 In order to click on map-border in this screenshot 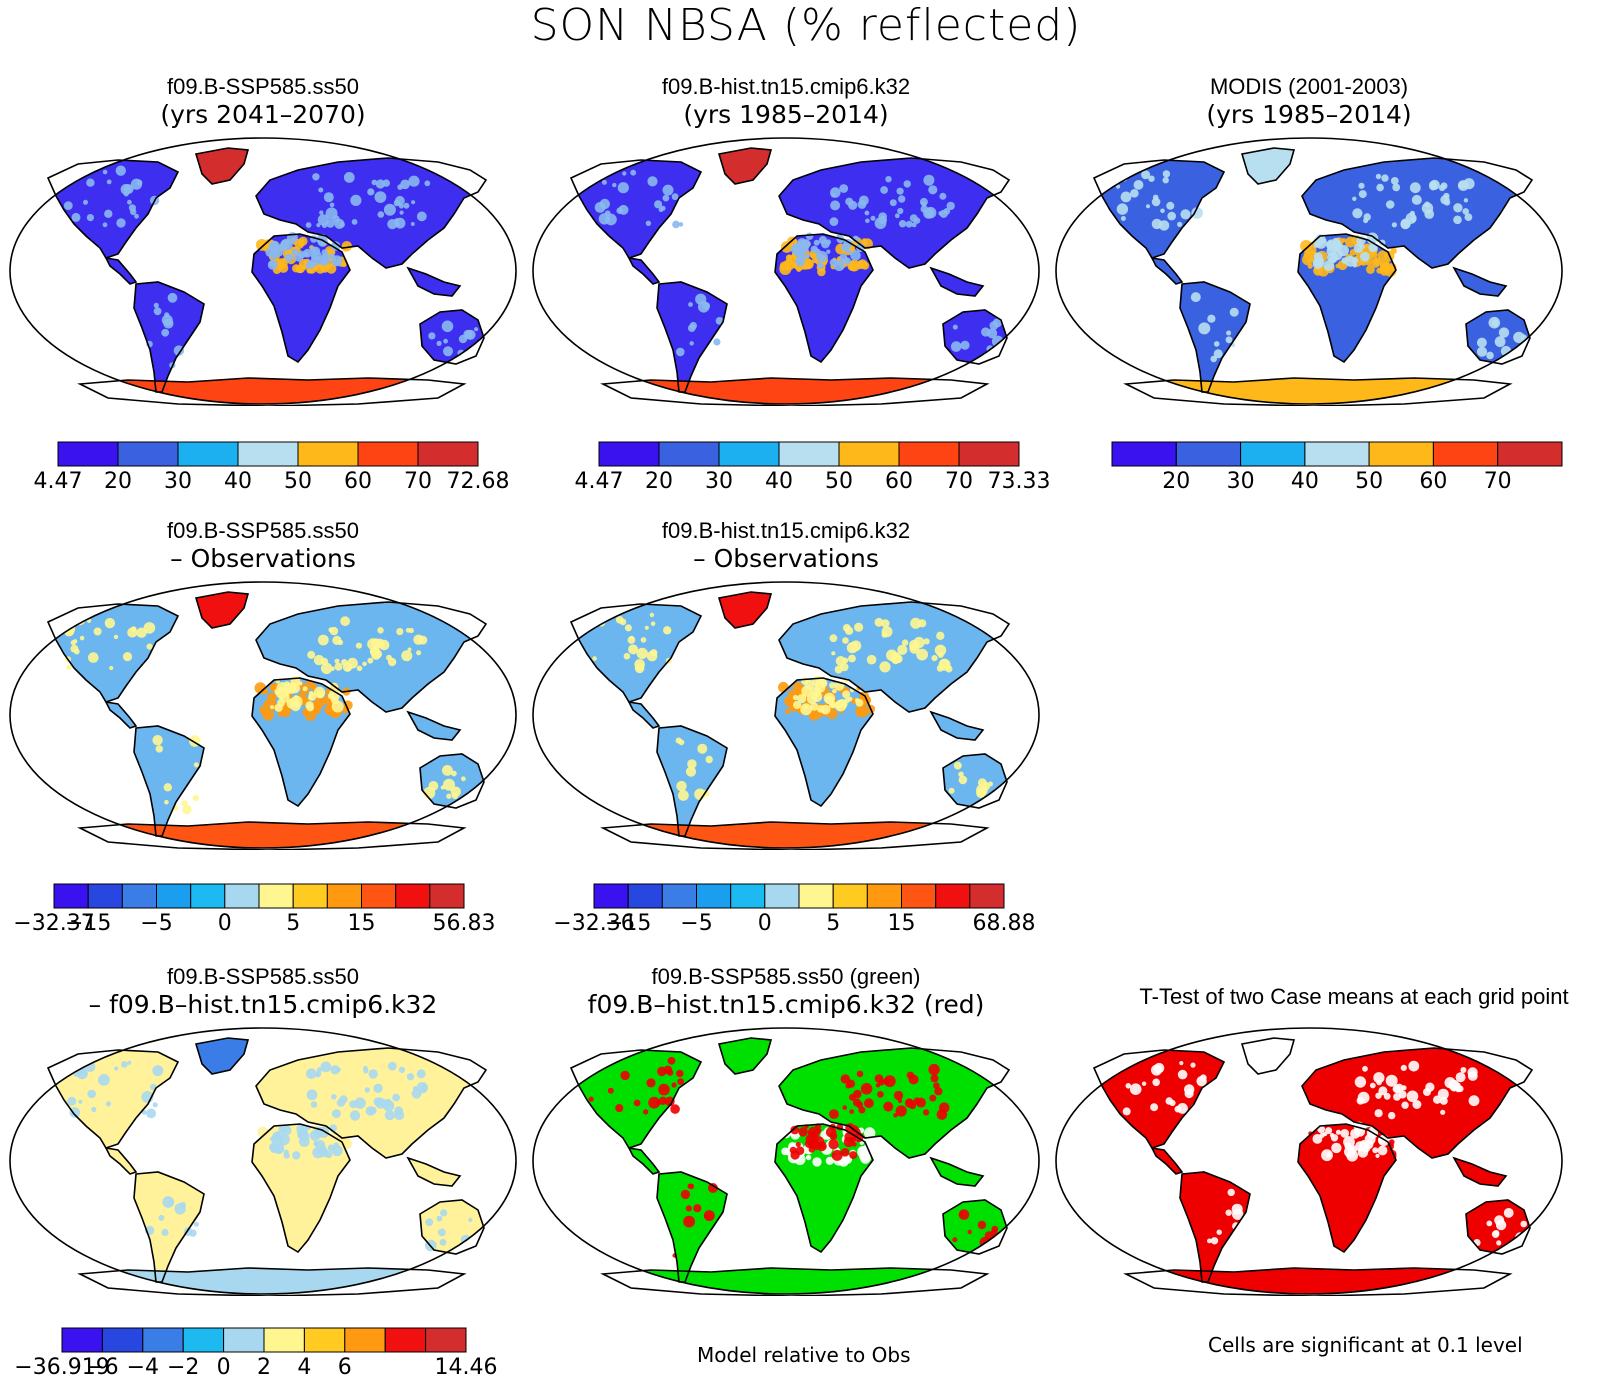, I will do `click(263, 271)`.